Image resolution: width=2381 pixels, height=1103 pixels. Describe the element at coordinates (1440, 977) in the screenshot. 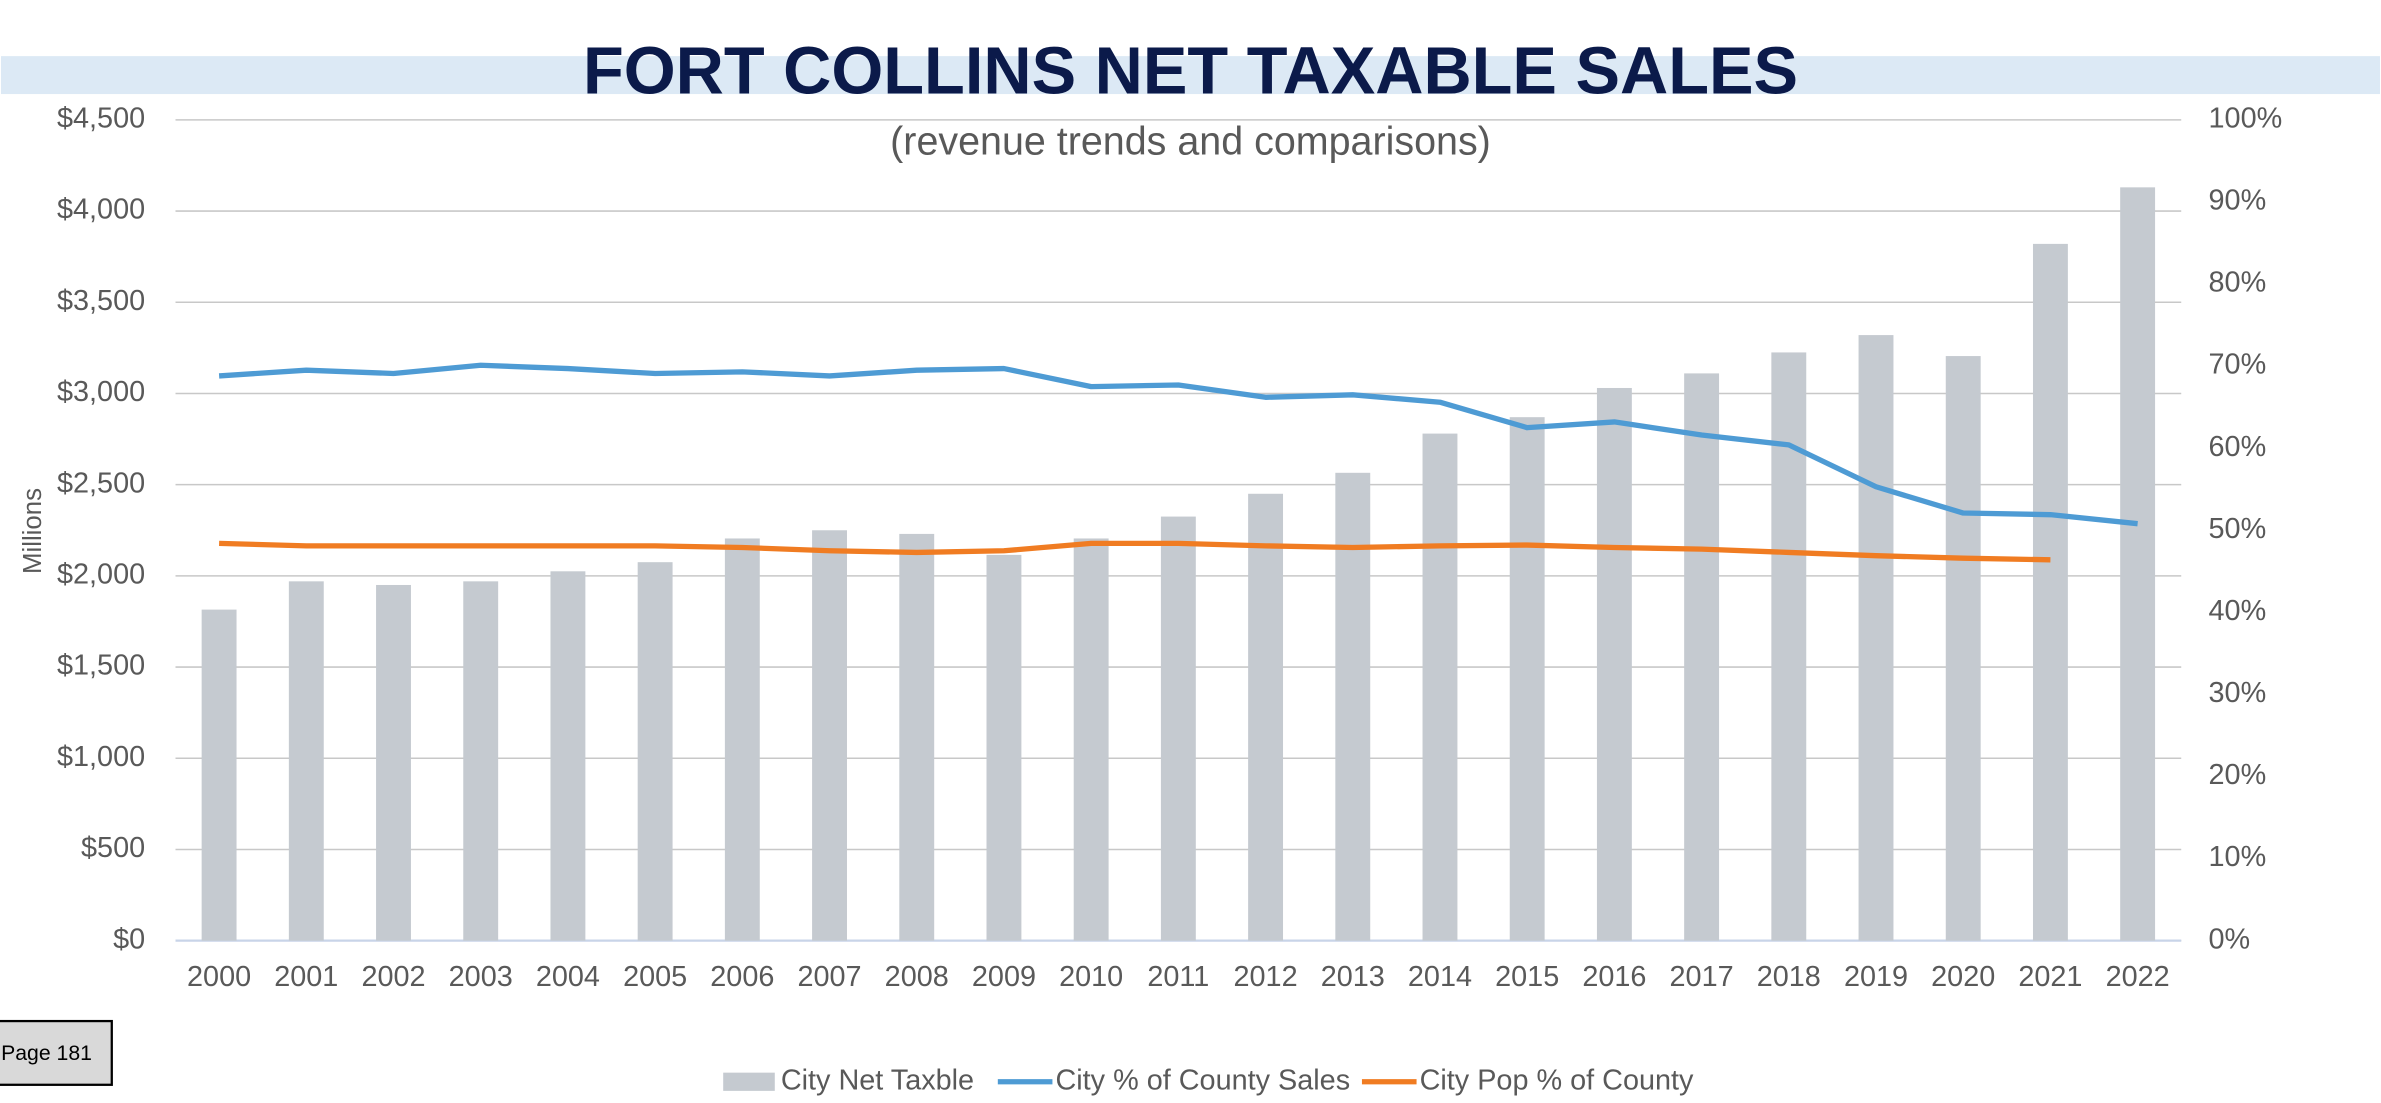

I see `x-tick-label: 2014` at that location.